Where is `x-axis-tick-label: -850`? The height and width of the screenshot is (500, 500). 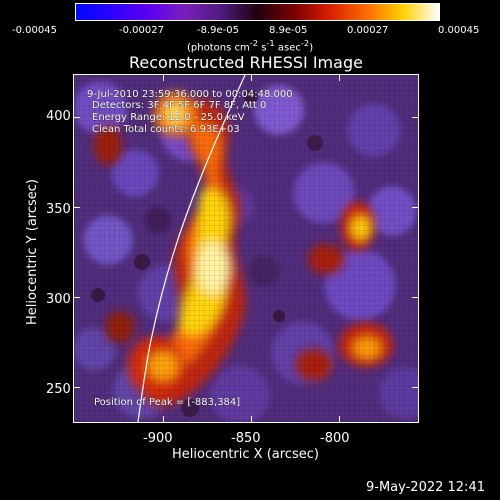 x-axis-tick-label: -850 is located at coordinates (246, 438).